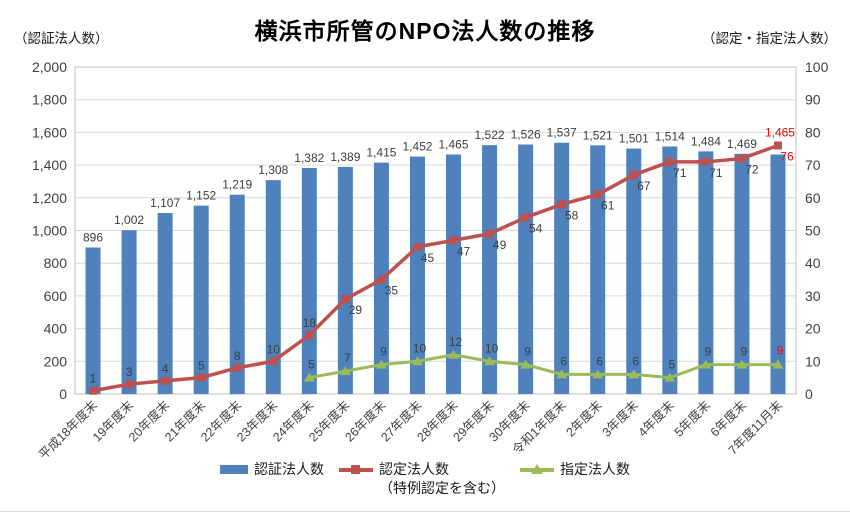  What do you see at coordinates (813, 361) in the screenshot?
I see `right-axis-tick-label: 10` at bounding box center [813, 361].